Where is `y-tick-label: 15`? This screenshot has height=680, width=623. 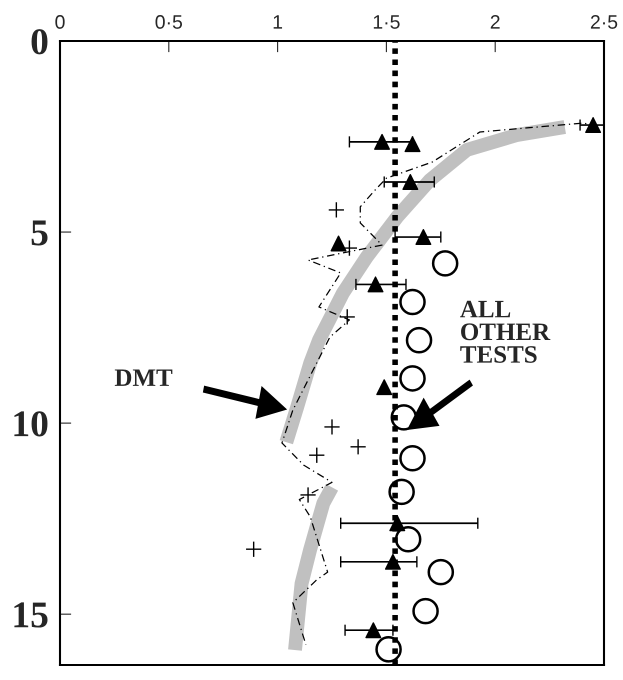 y-tick-label: 15 is located at coordinates (31, 615).